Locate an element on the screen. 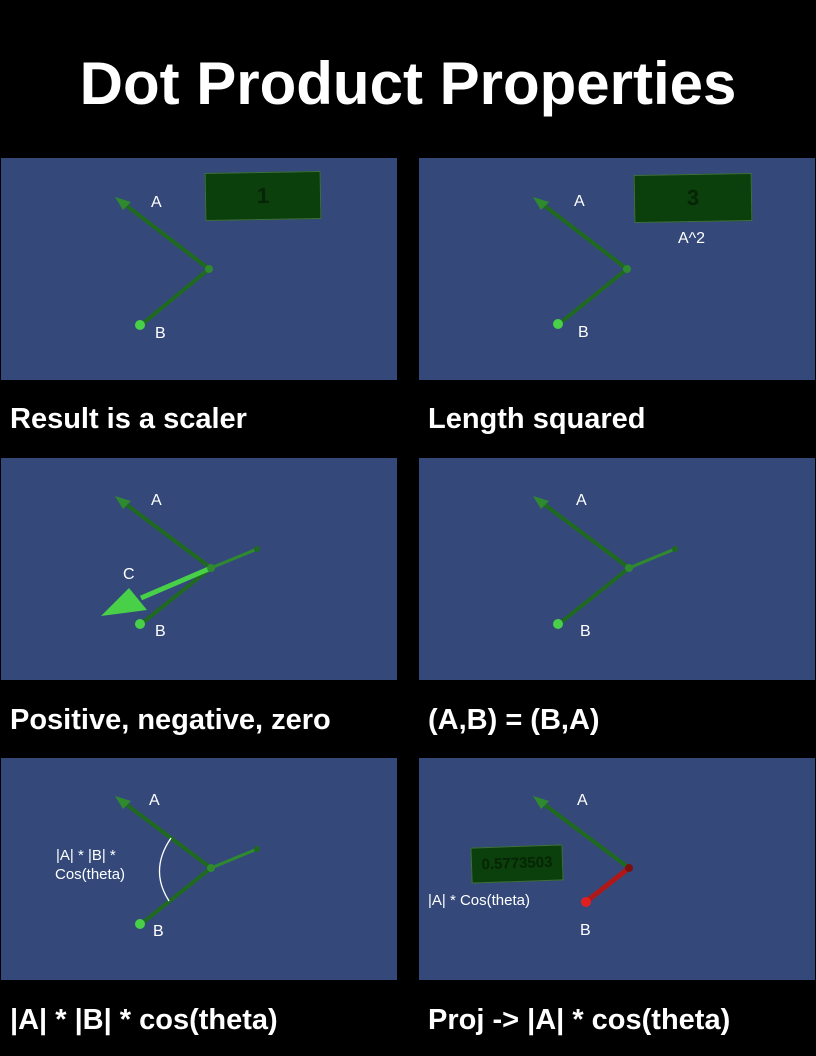 The width and height of the screenshot is (816, 1056). projection-tip is located at coordinates (586, 902).